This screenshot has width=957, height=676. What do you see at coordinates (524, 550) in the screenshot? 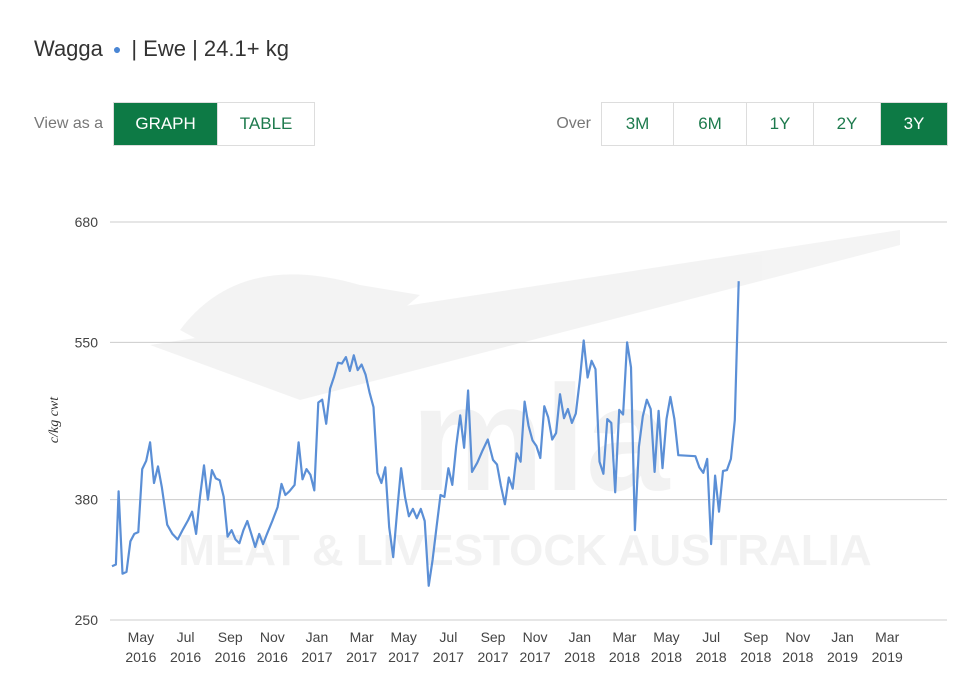
I see `watermark-org-text: MEAT & LIVESTOCK AUSTRALIA` at bounding box center [524, 550].